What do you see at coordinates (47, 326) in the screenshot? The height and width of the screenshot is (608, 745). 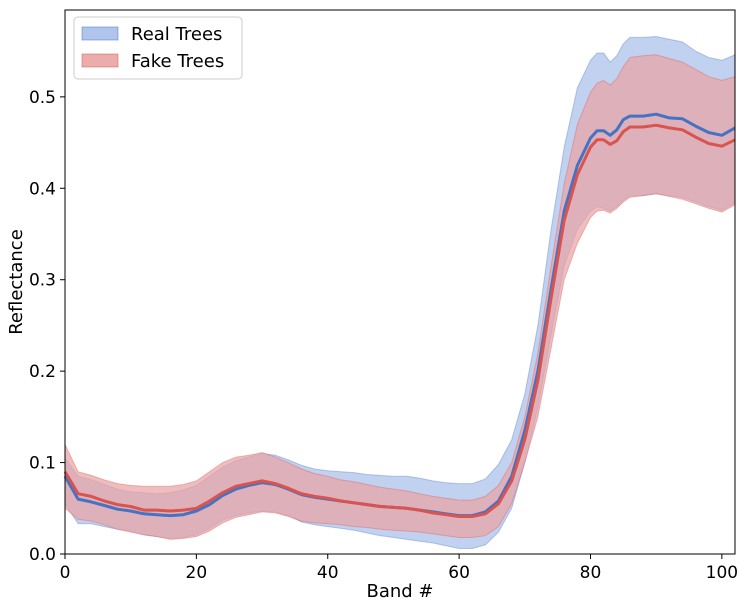 I see `y-axis-ticks: 0.0 0.1 0.2 0.3 0.4 0.5` at bounding box center [47, 326].